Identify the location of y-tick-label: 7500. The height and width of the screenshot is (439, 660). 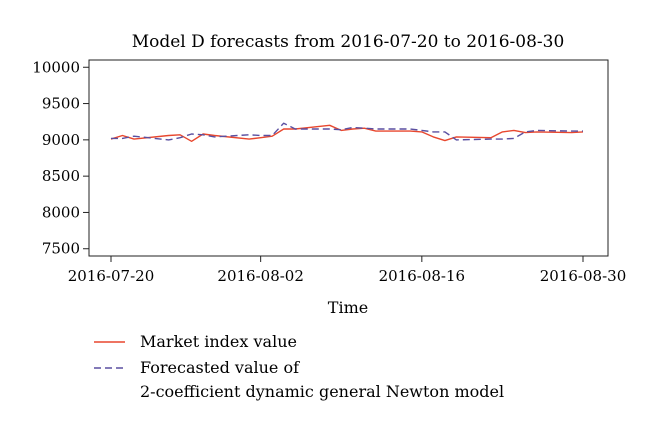
(61, 249).